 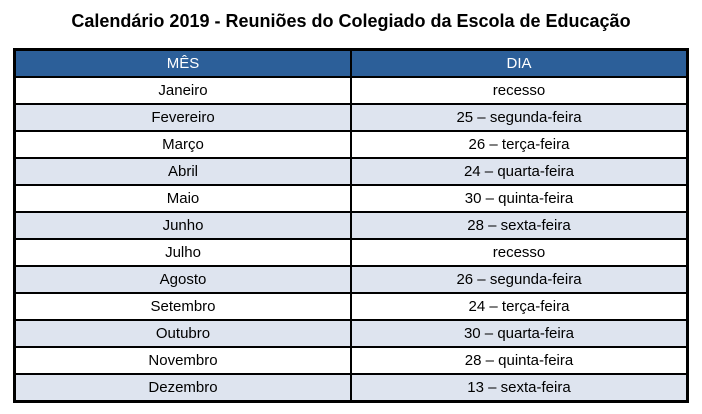 I want to click on table-row: Outubro 30 – quarta-feira, so click(x=351, y=333).